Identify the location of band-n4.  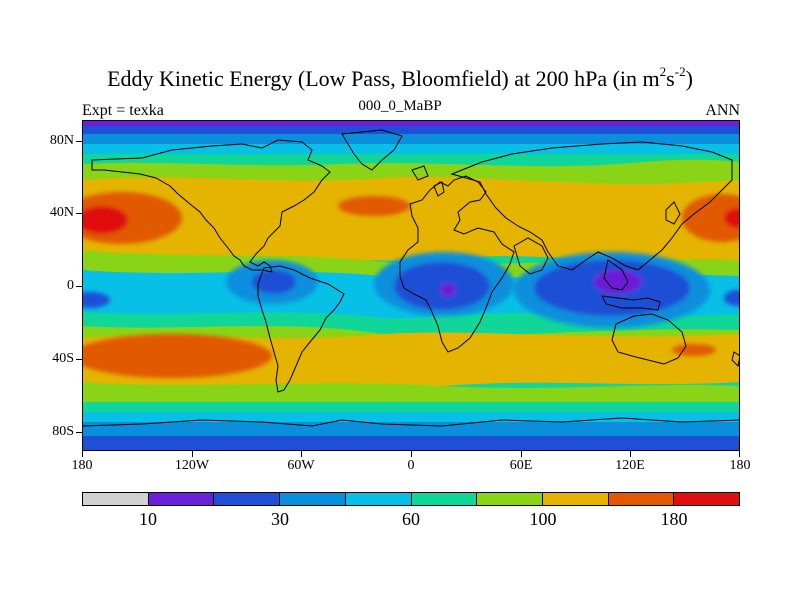
(411, 160).